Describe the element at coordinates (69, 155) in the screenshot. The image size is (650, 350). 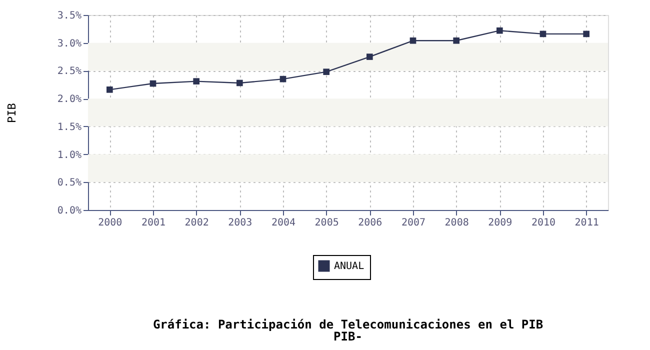
I see `y-tick-label: 1.0%` at that location.